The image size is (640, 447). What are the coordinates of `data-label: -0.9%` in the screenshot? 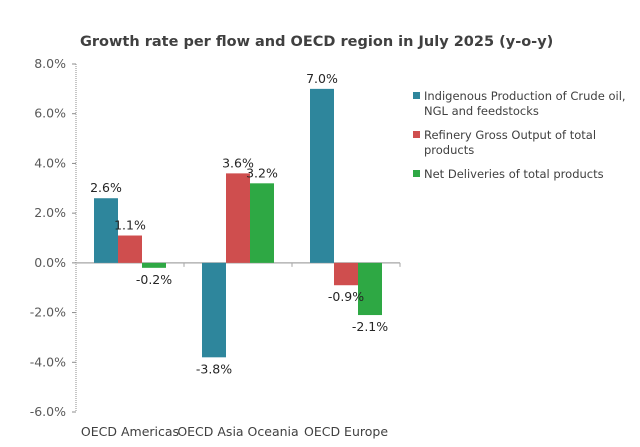 It's located at (346, 296).